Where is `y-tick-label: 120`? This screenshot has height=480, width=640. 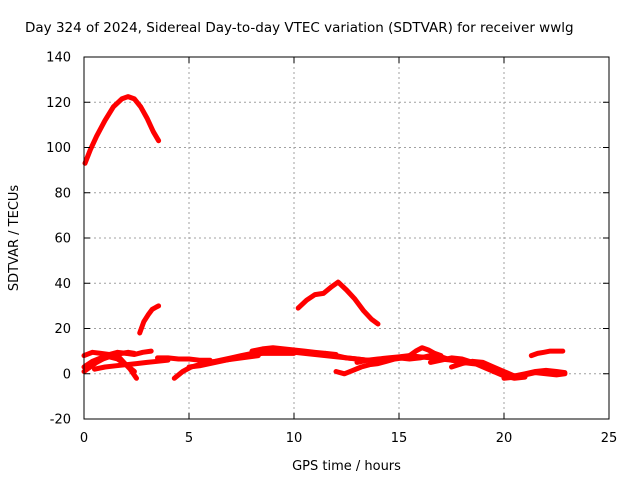 y-tick-label: 120 is located at coordinates (58, 103).